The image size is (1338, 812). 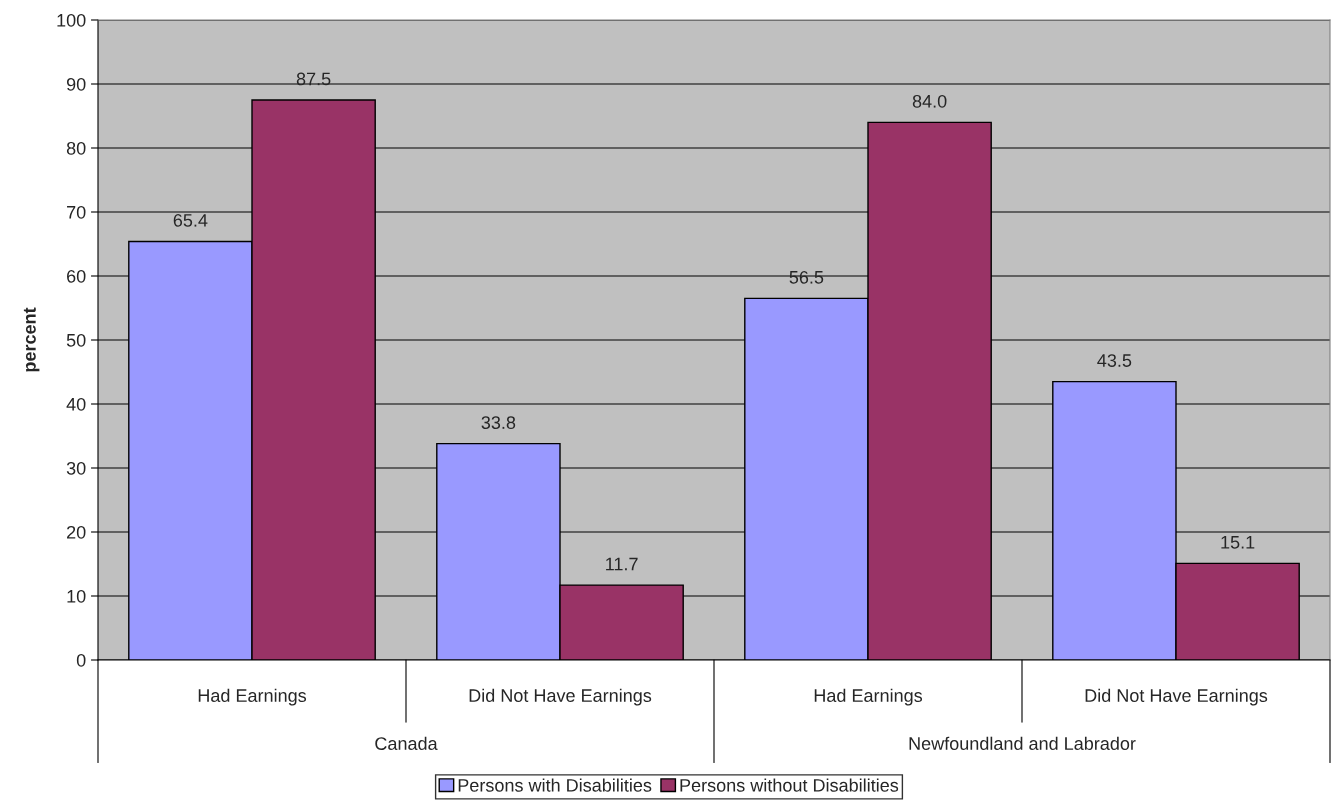 I want to click on data-label: 84.0, so click(x=929, y=101).